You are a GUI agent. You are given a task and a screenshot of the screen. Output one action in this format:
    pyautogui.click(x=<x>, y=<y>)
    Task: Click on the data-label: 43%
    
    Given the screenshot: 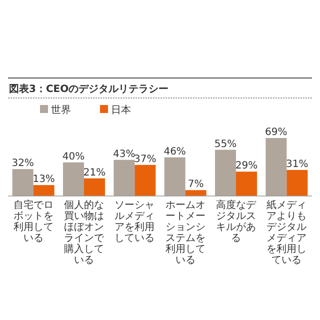 What is the action you would take?
    pyautogui.click(x=124, y=154)
    